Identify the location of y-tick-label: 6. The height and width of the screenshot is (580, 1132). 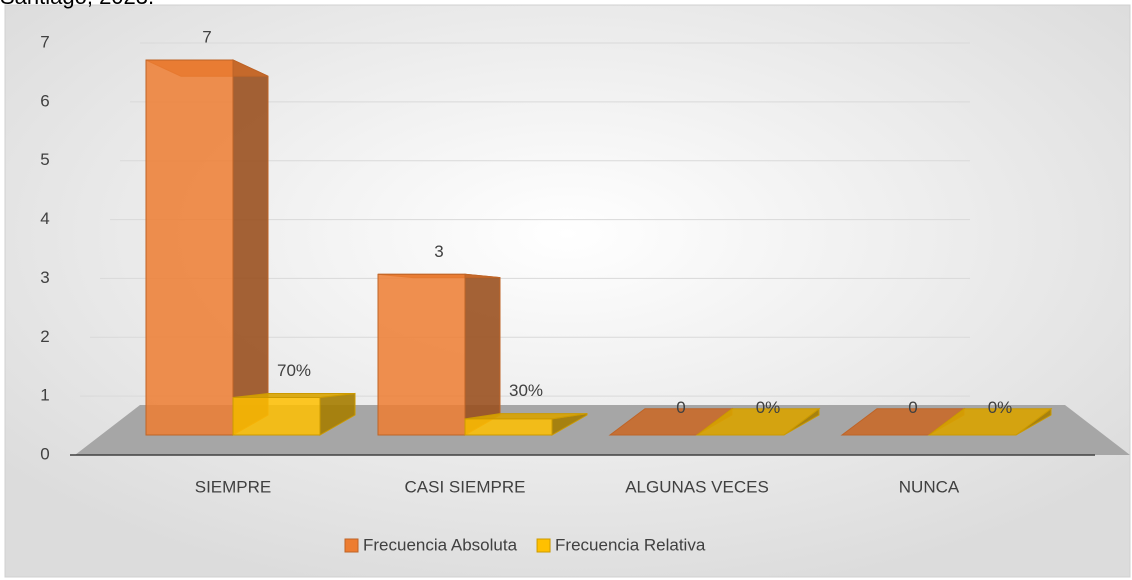
(44, 100).